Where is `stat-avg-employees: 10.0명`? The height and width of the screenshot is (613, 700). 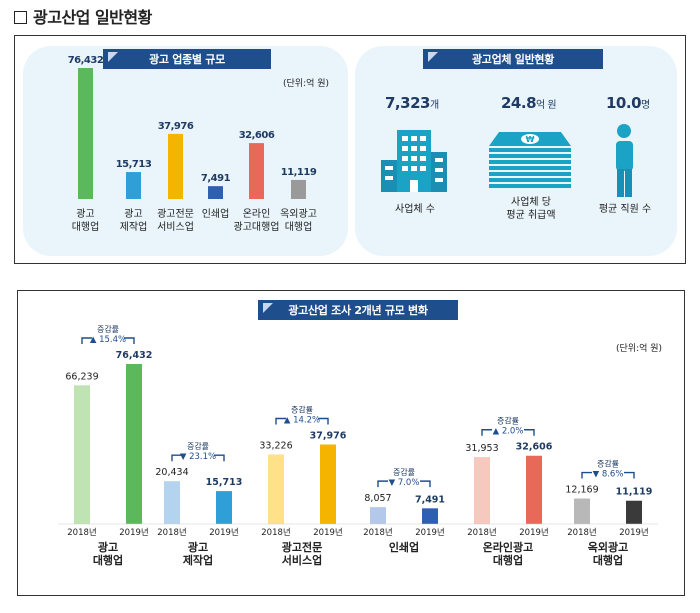
stat-avg-employees: 10.0명 is located at coordinates (628, 103).